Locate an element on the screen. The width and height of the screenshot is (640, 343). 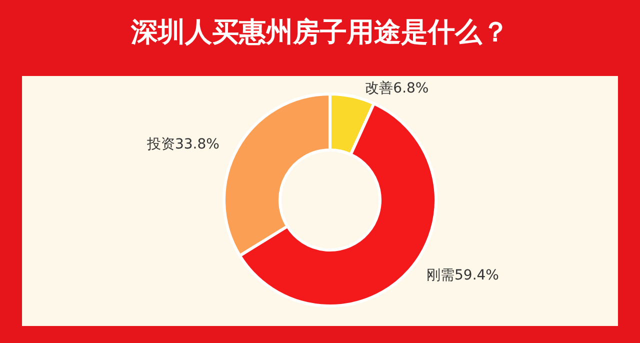
slice-label: 投资33.8% is located at coordinates (183, 144).